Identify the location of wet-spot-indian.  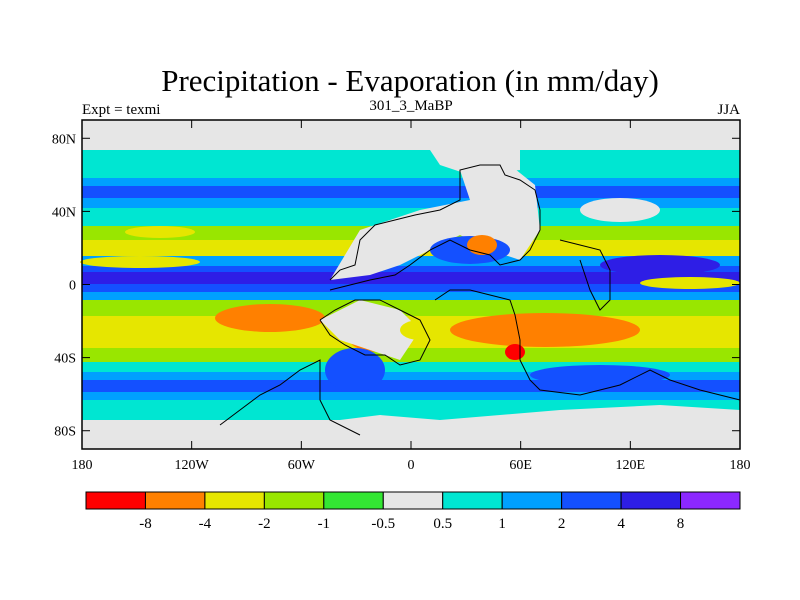
(515, 352).